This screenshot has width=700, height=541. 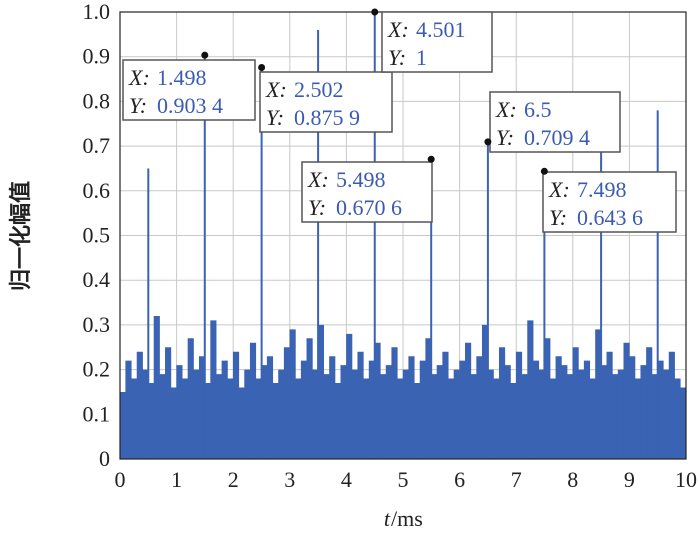 What do you see at coordinates (97, 190) in the screenshot?
I see `y-tick-label: 0.6` at bounding box center [97, 190].